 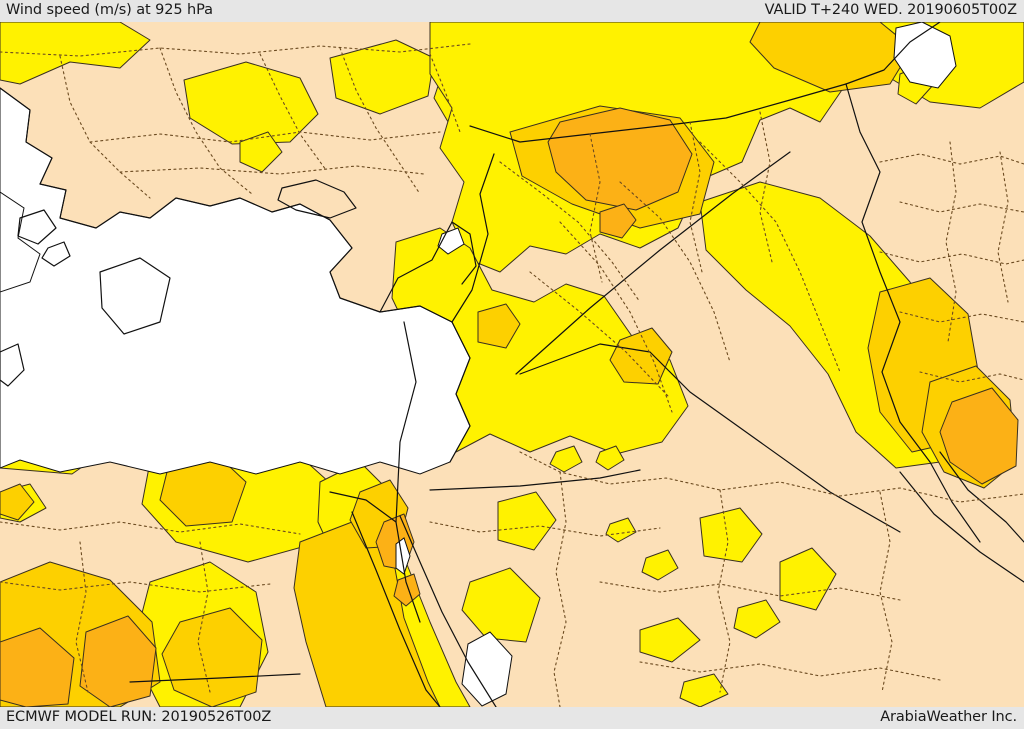 What do you see at coordinates (948, 717) in the screenshot?
I see `attribution-label: ArabiaWeather Inc.` at bounding box center [948, 717].